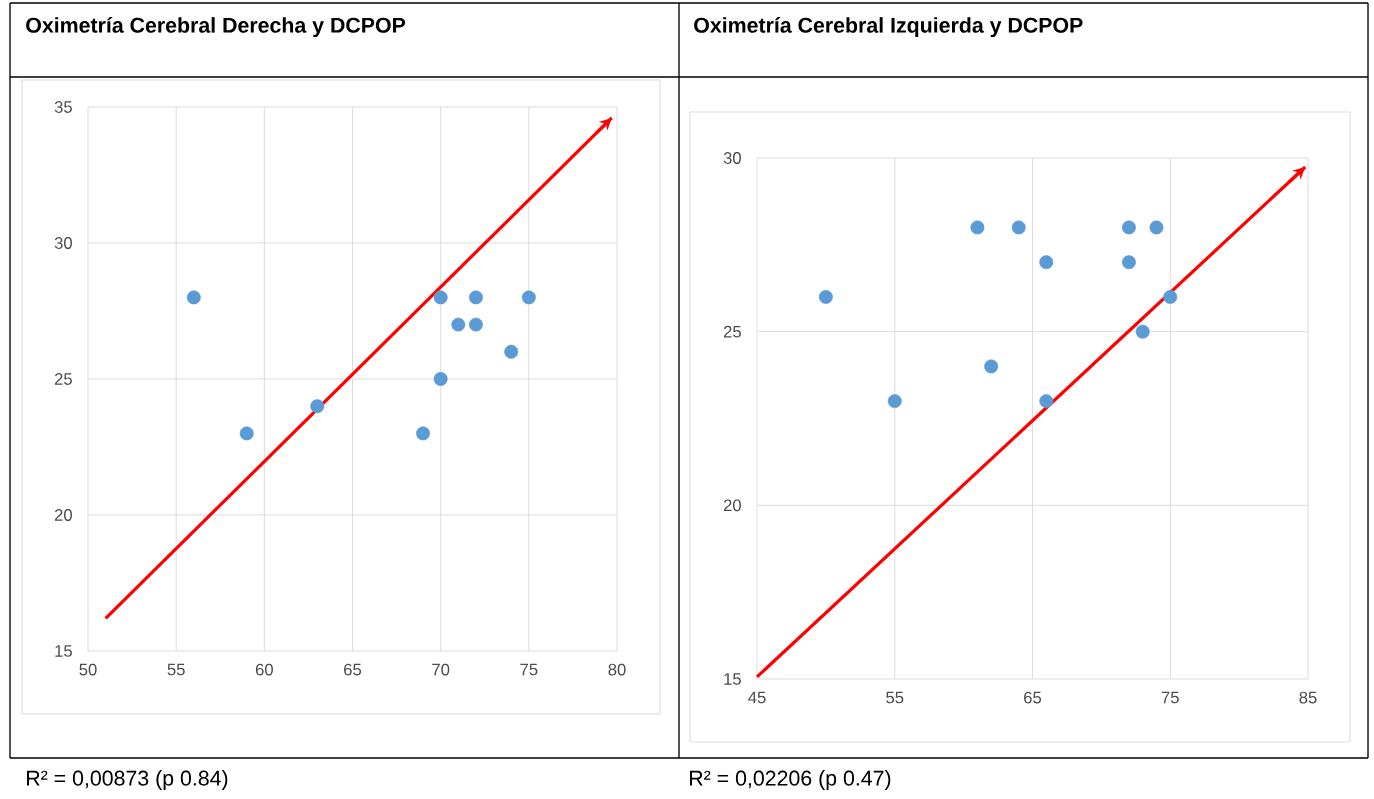 The height and width of the screenshot is (799, 1374). What do you see at coordinates (63, 107) in the screenshot?
I see `y-tick-label: 35` at bounding box center [63, 107].